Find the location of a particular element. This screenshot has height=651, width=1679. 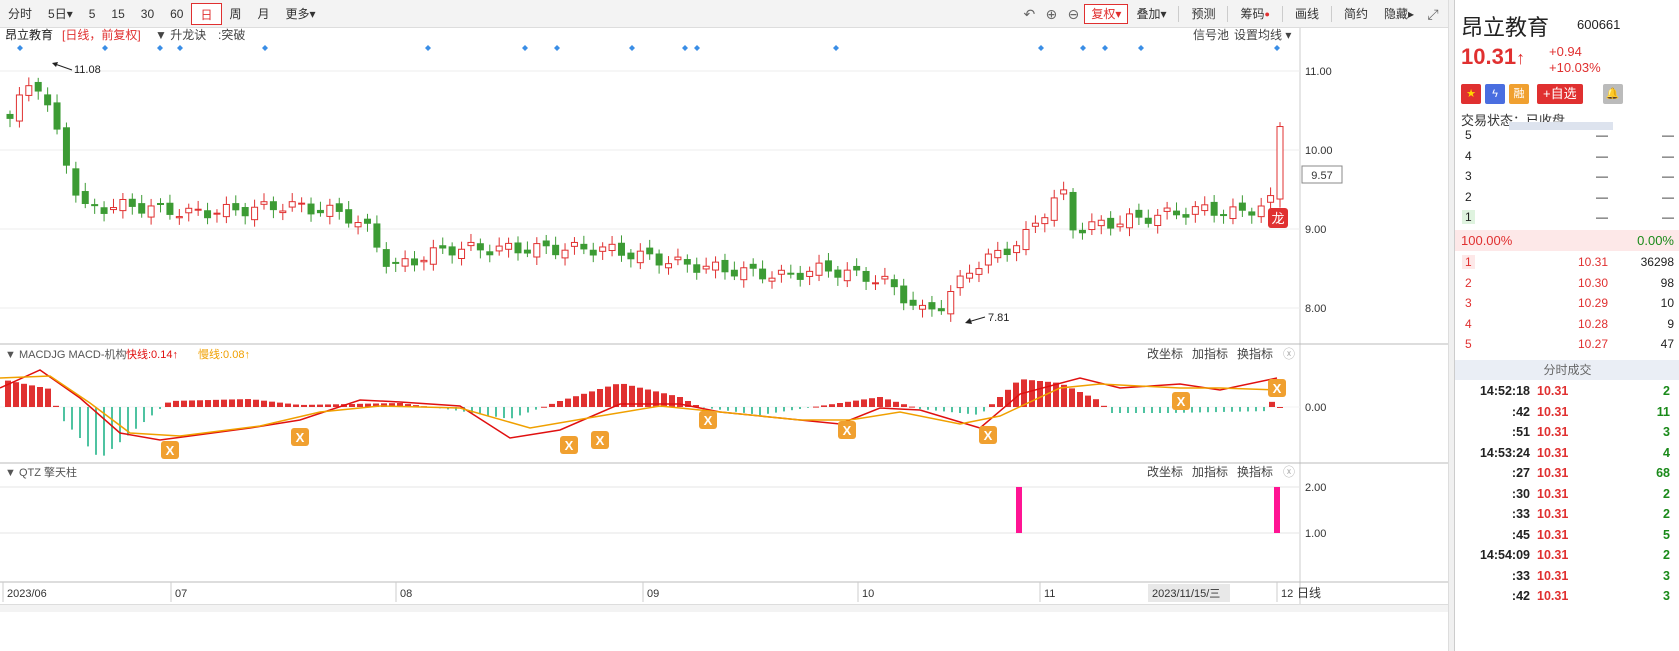

simple-button: 简约 is located at coordinates (1355, 13).